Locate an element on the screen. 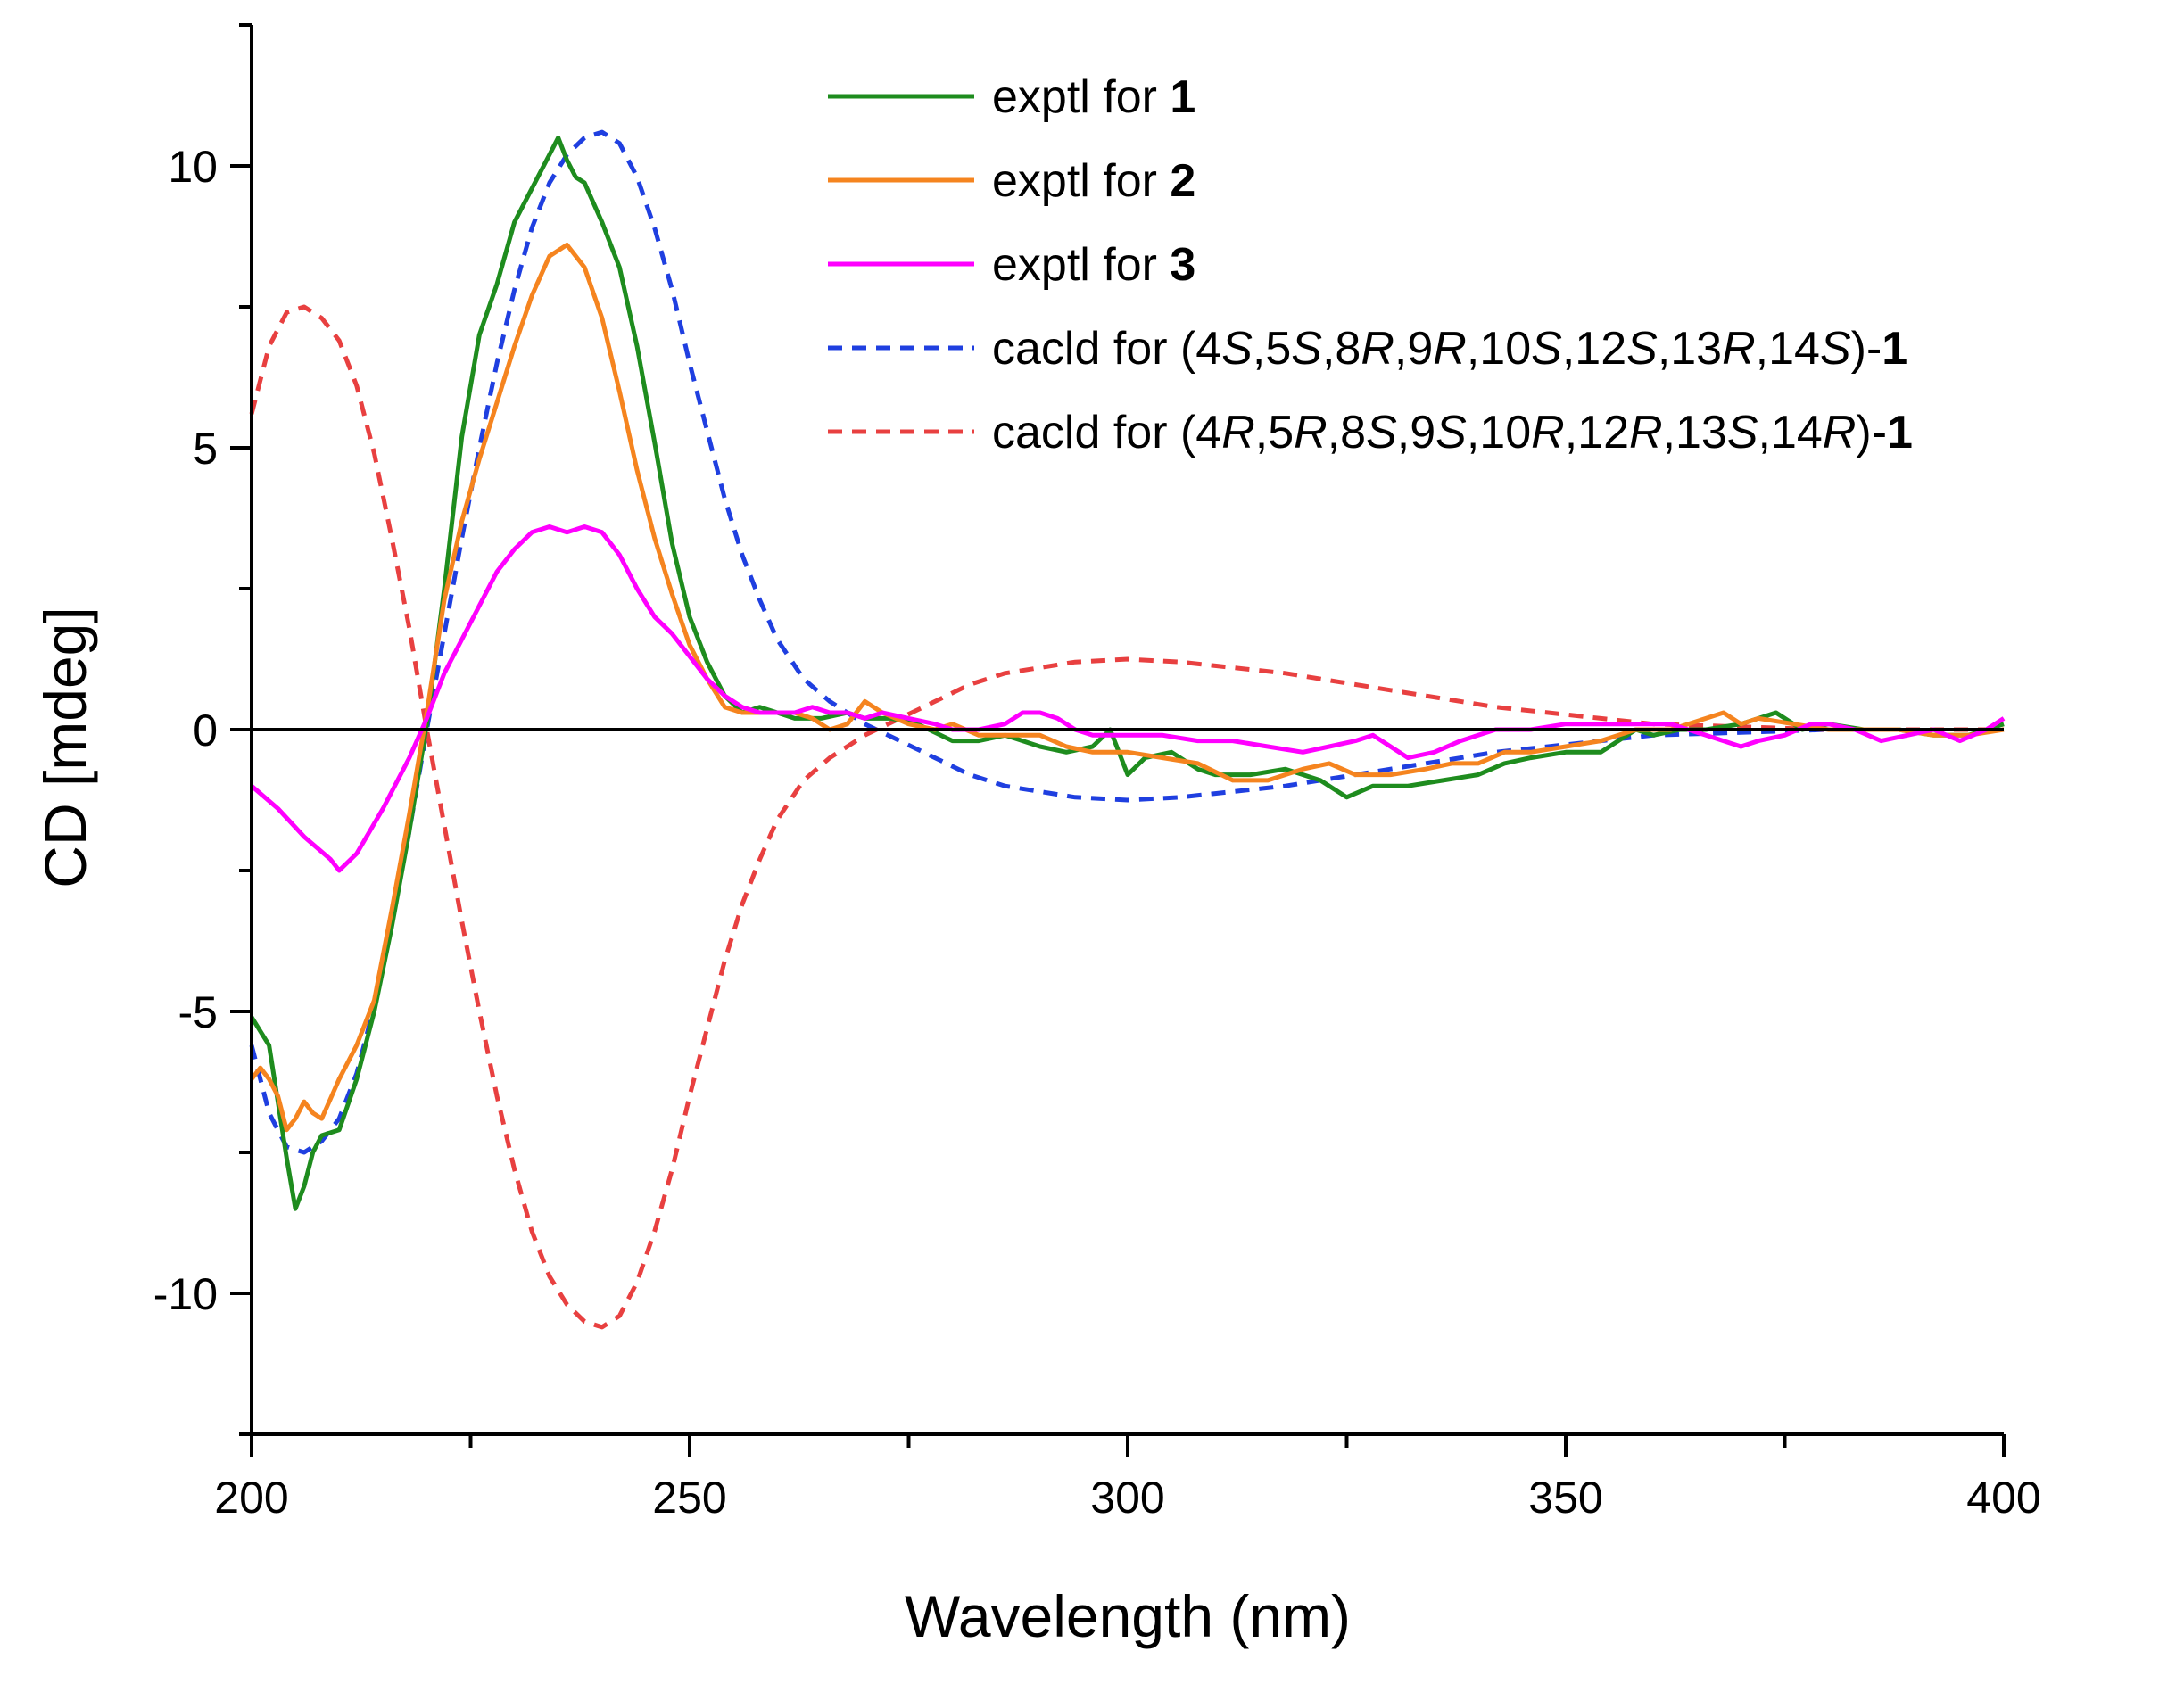 This screenshot has height=1684, width=2184. x-tick-label: 300 is located at coordinates (1127, 1498).